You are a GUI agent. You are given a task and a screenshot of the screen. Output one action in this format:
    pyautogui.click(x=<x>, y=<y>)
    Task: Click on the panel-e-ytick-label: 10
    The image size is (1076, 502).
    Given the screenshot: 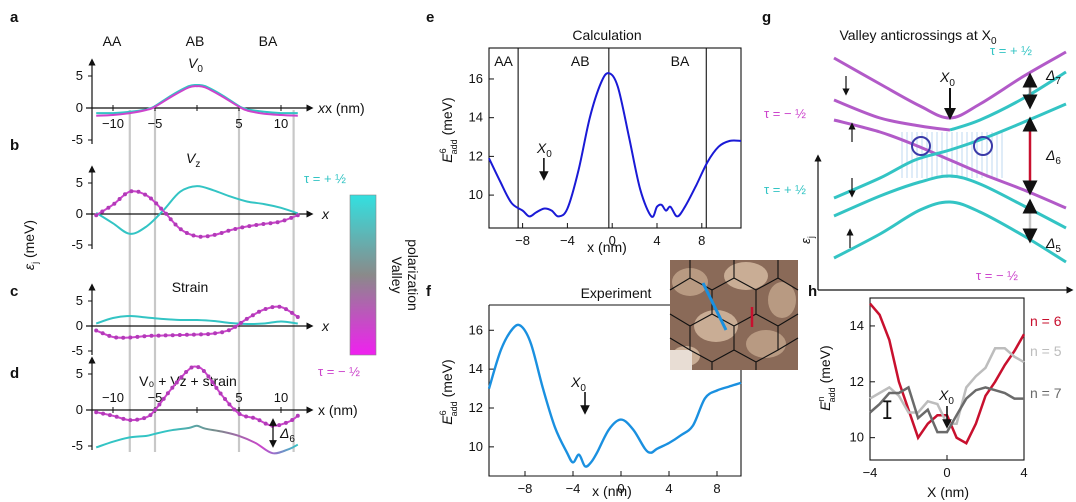 What is the action you would take?
    pyautogui.click(x=476, y=194)
    